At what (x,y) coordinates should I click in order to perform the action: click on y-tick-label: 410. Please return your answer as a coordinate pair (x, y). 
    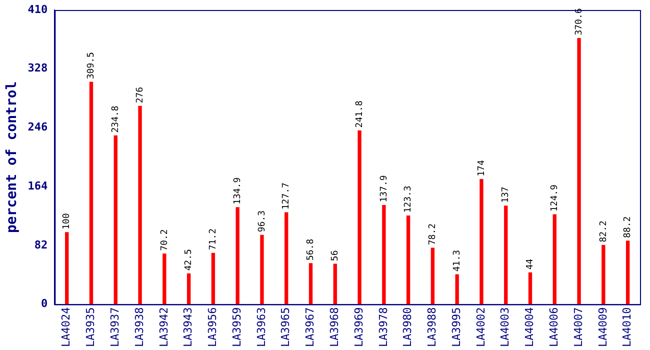
    Looking at the image, I should click on (38, 9).